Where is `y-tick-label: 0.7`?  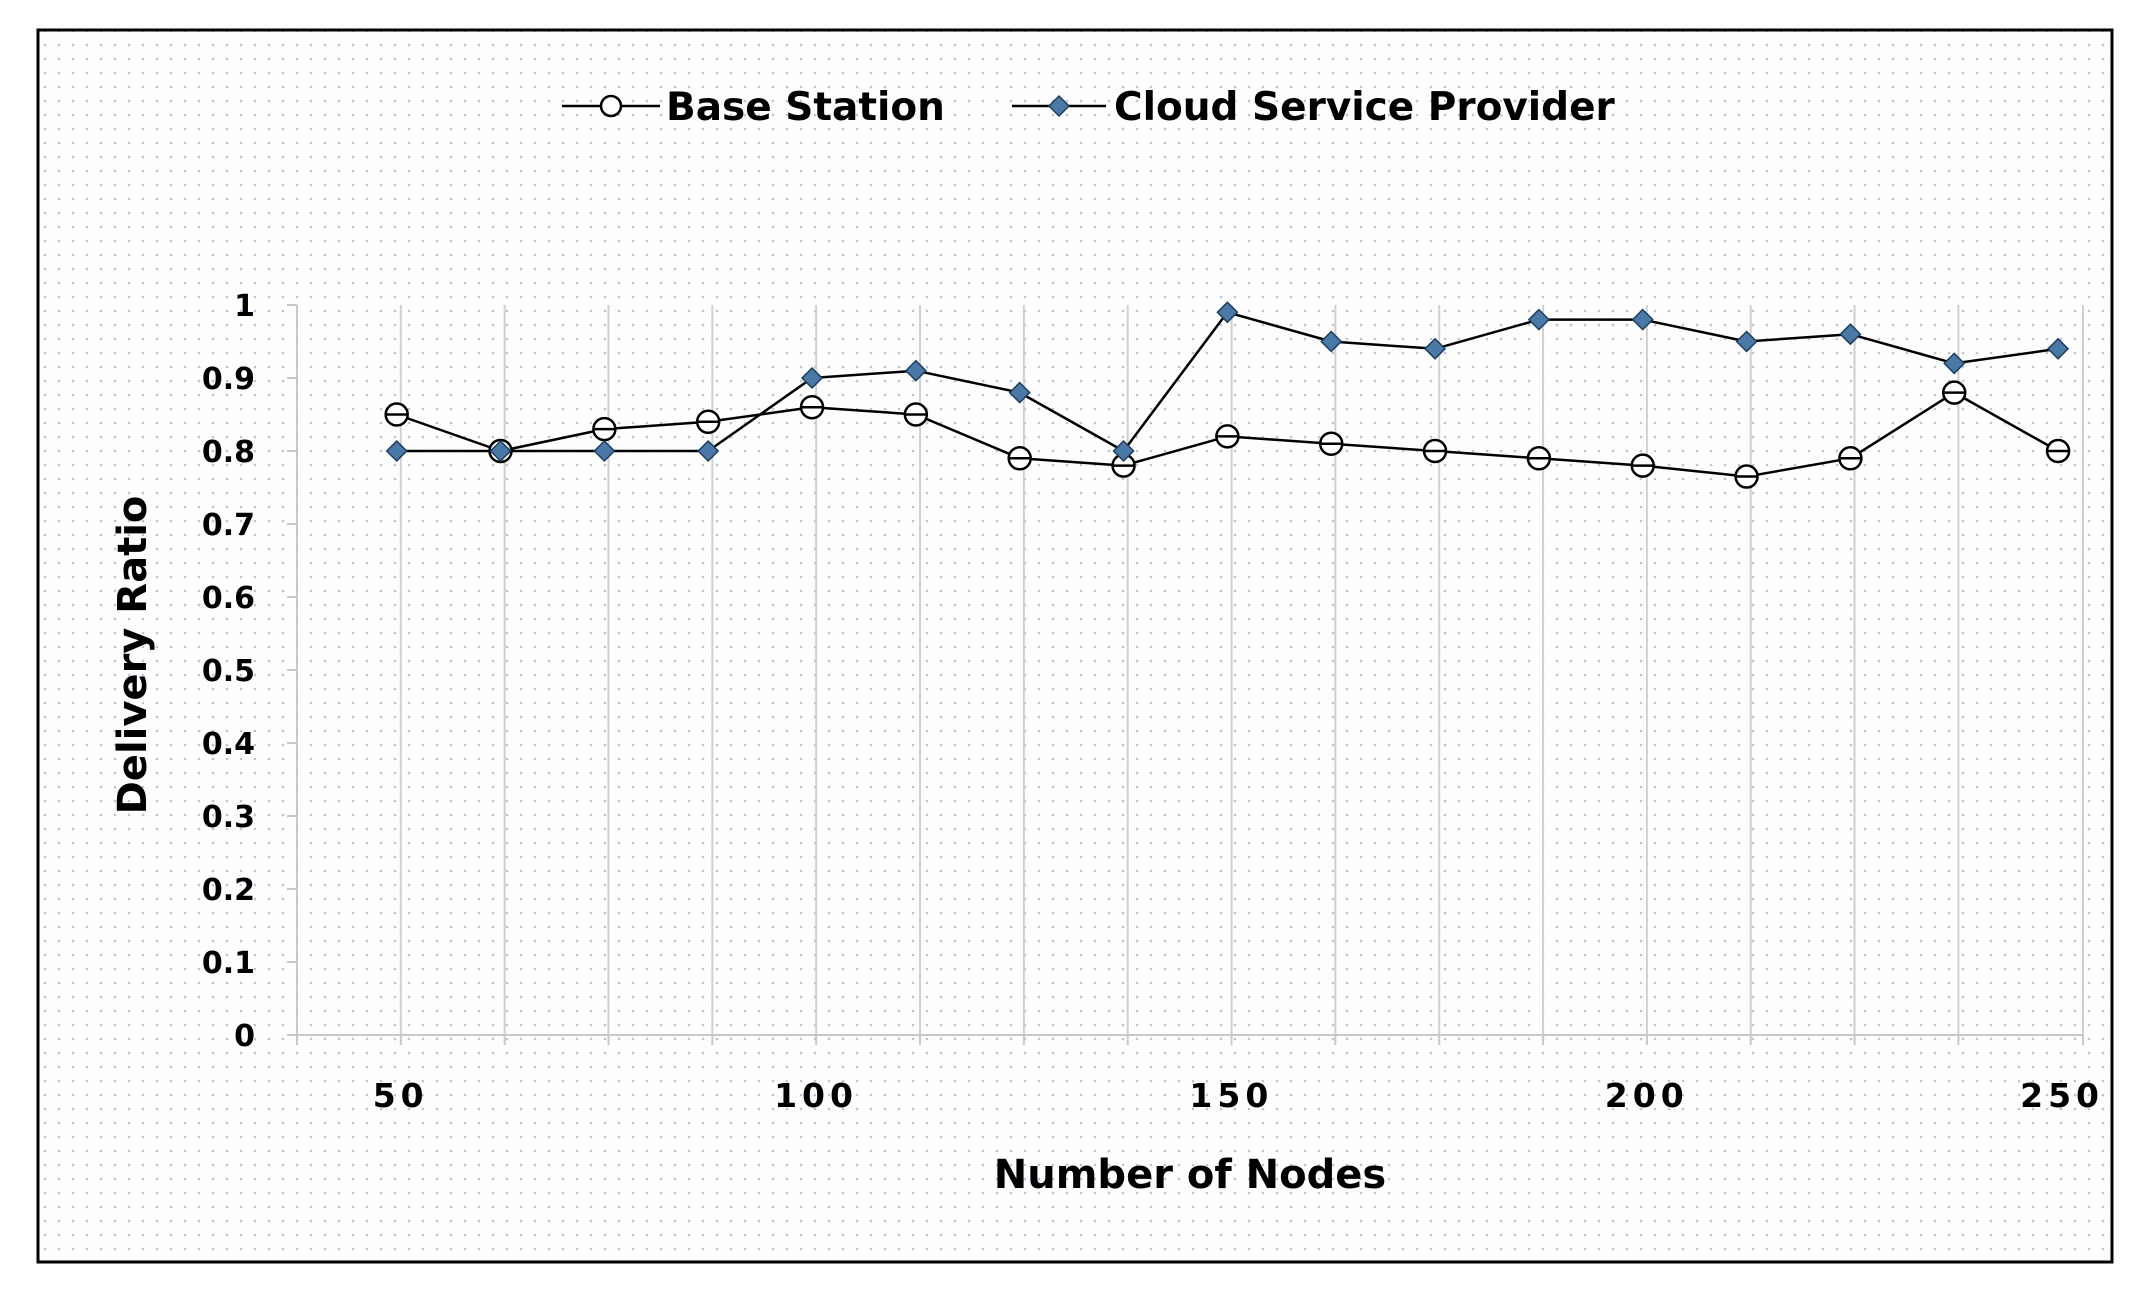
y-tick-label: 0.7 is located at coordinates (228, 525).